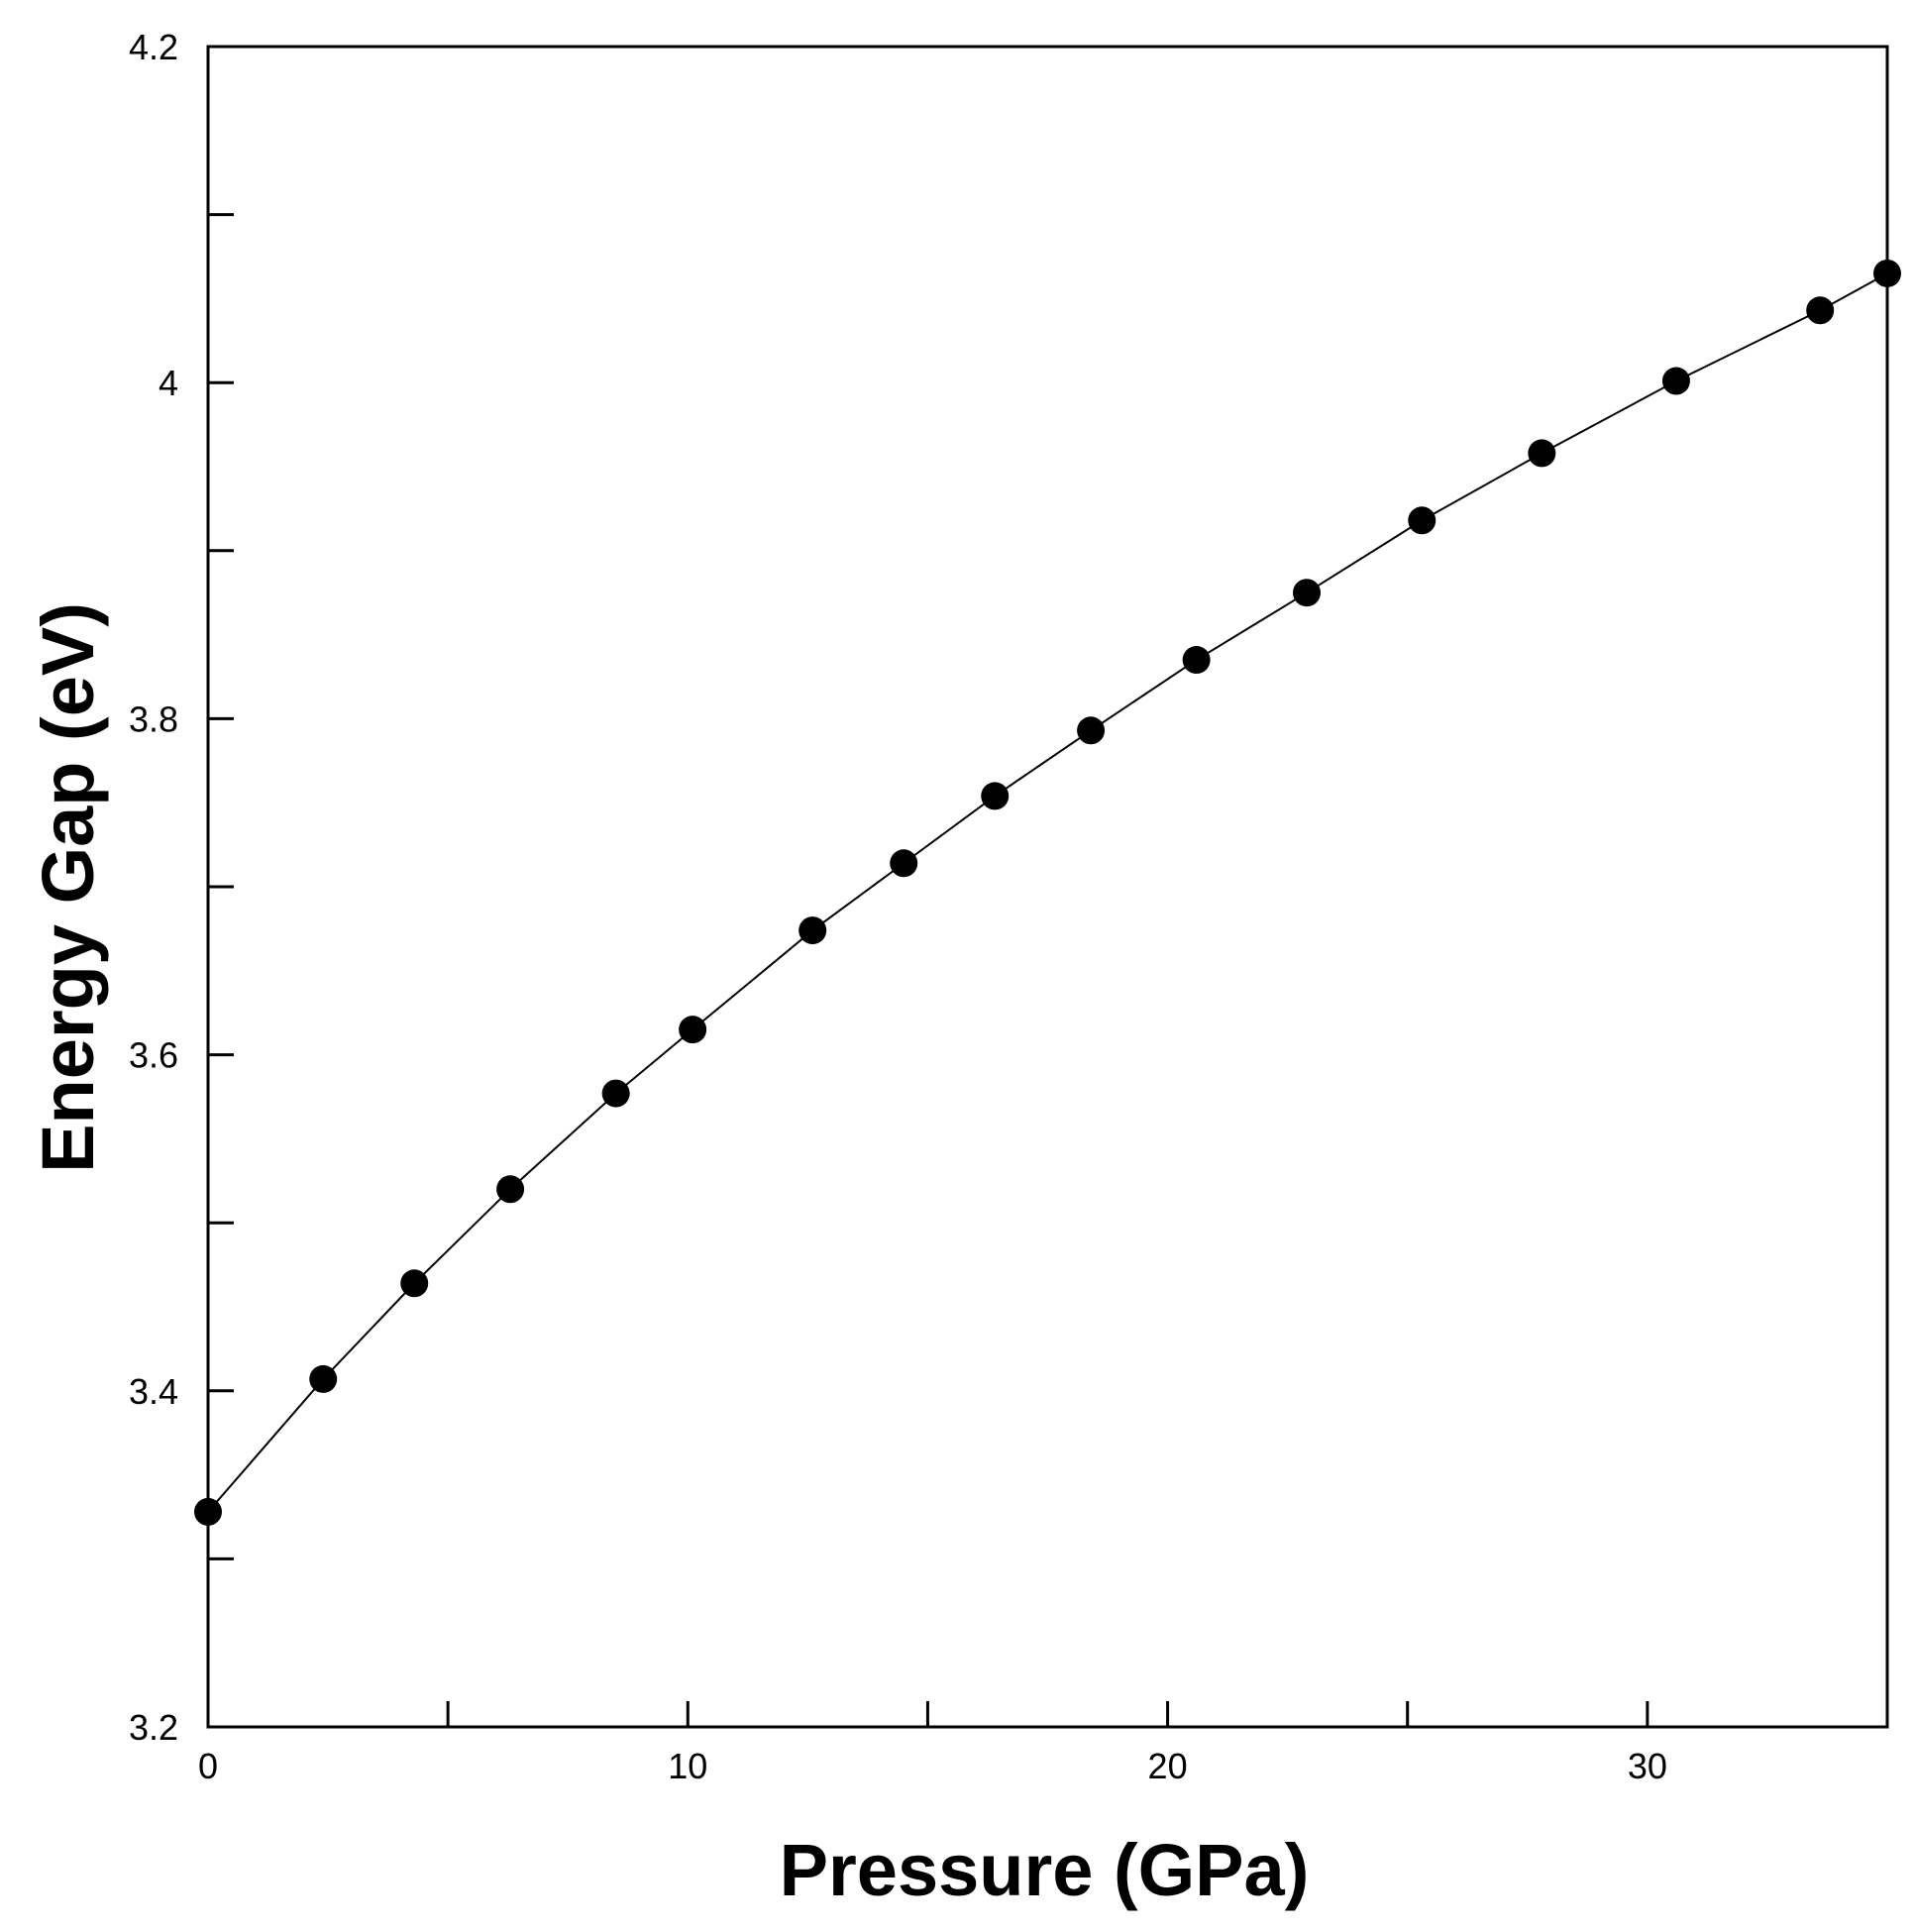  What do you see at coordinates (208, 1766) in the screenshot?
I see `x-tick-label: 0` at bounding box center [208, 1766].